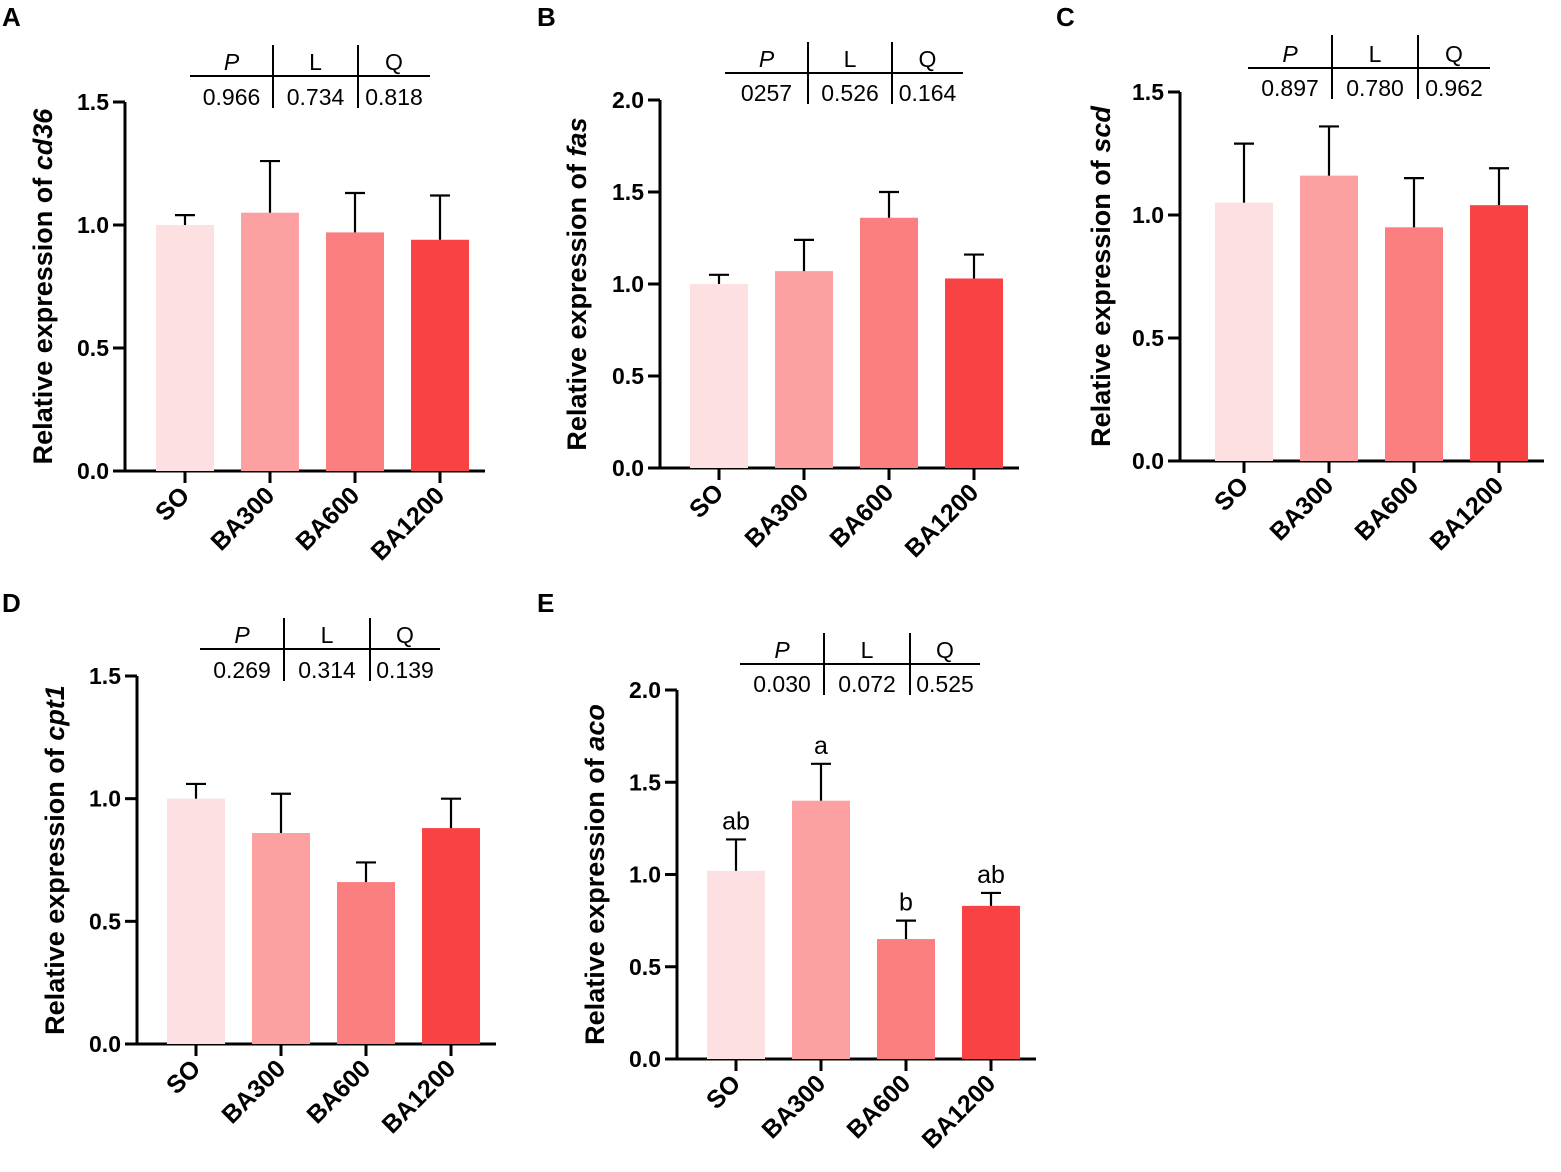  Describe the element at coordinates (867, 684) in the screenshot. I see `stats-value: 0.072` at that location.